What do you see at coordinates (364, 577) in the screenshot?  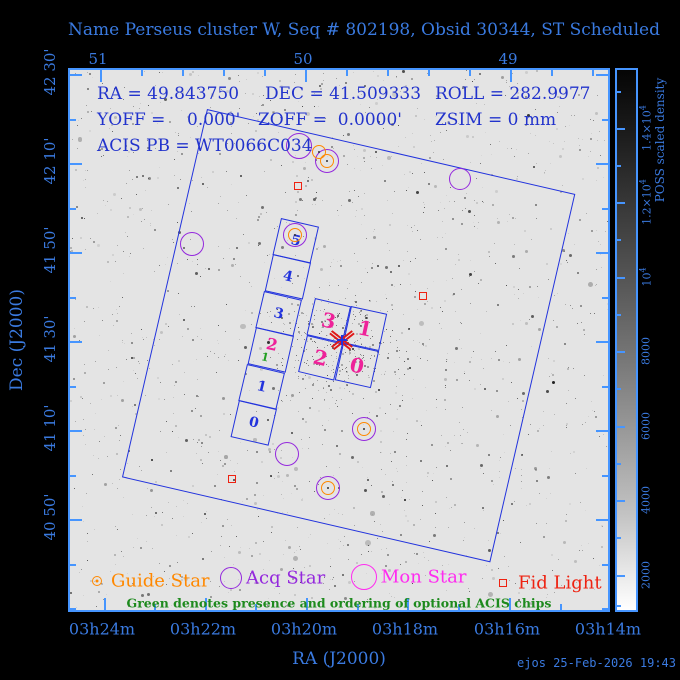 I see `legend-mon-star-marker` at bounding box center [364, 577].